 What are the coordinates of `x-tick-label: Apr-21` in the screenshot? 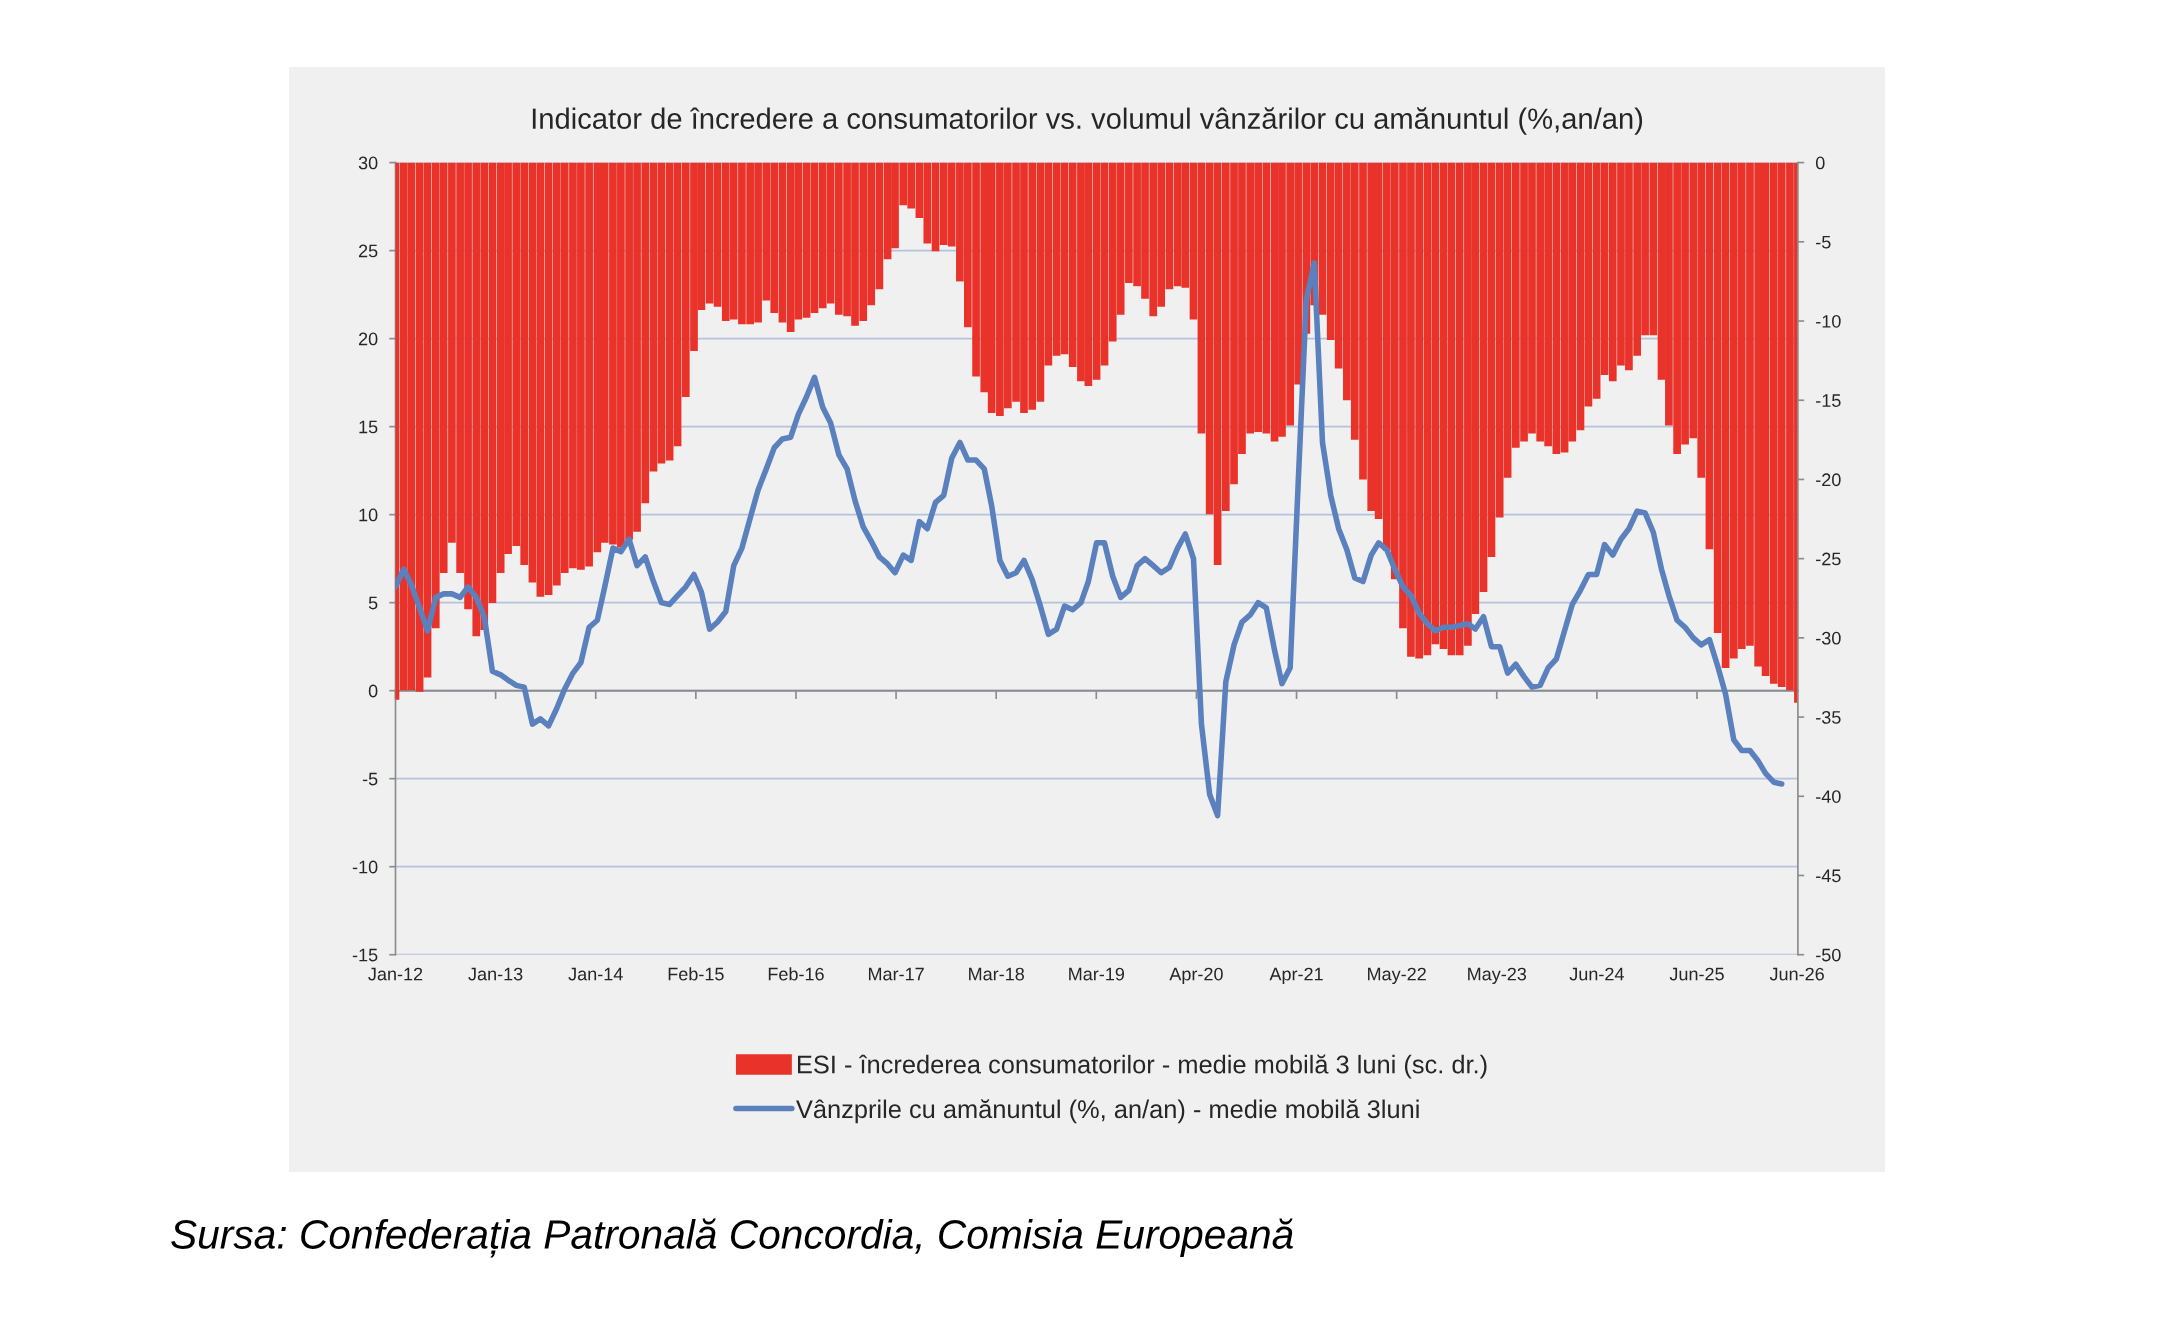 It's located at (1296, 976).